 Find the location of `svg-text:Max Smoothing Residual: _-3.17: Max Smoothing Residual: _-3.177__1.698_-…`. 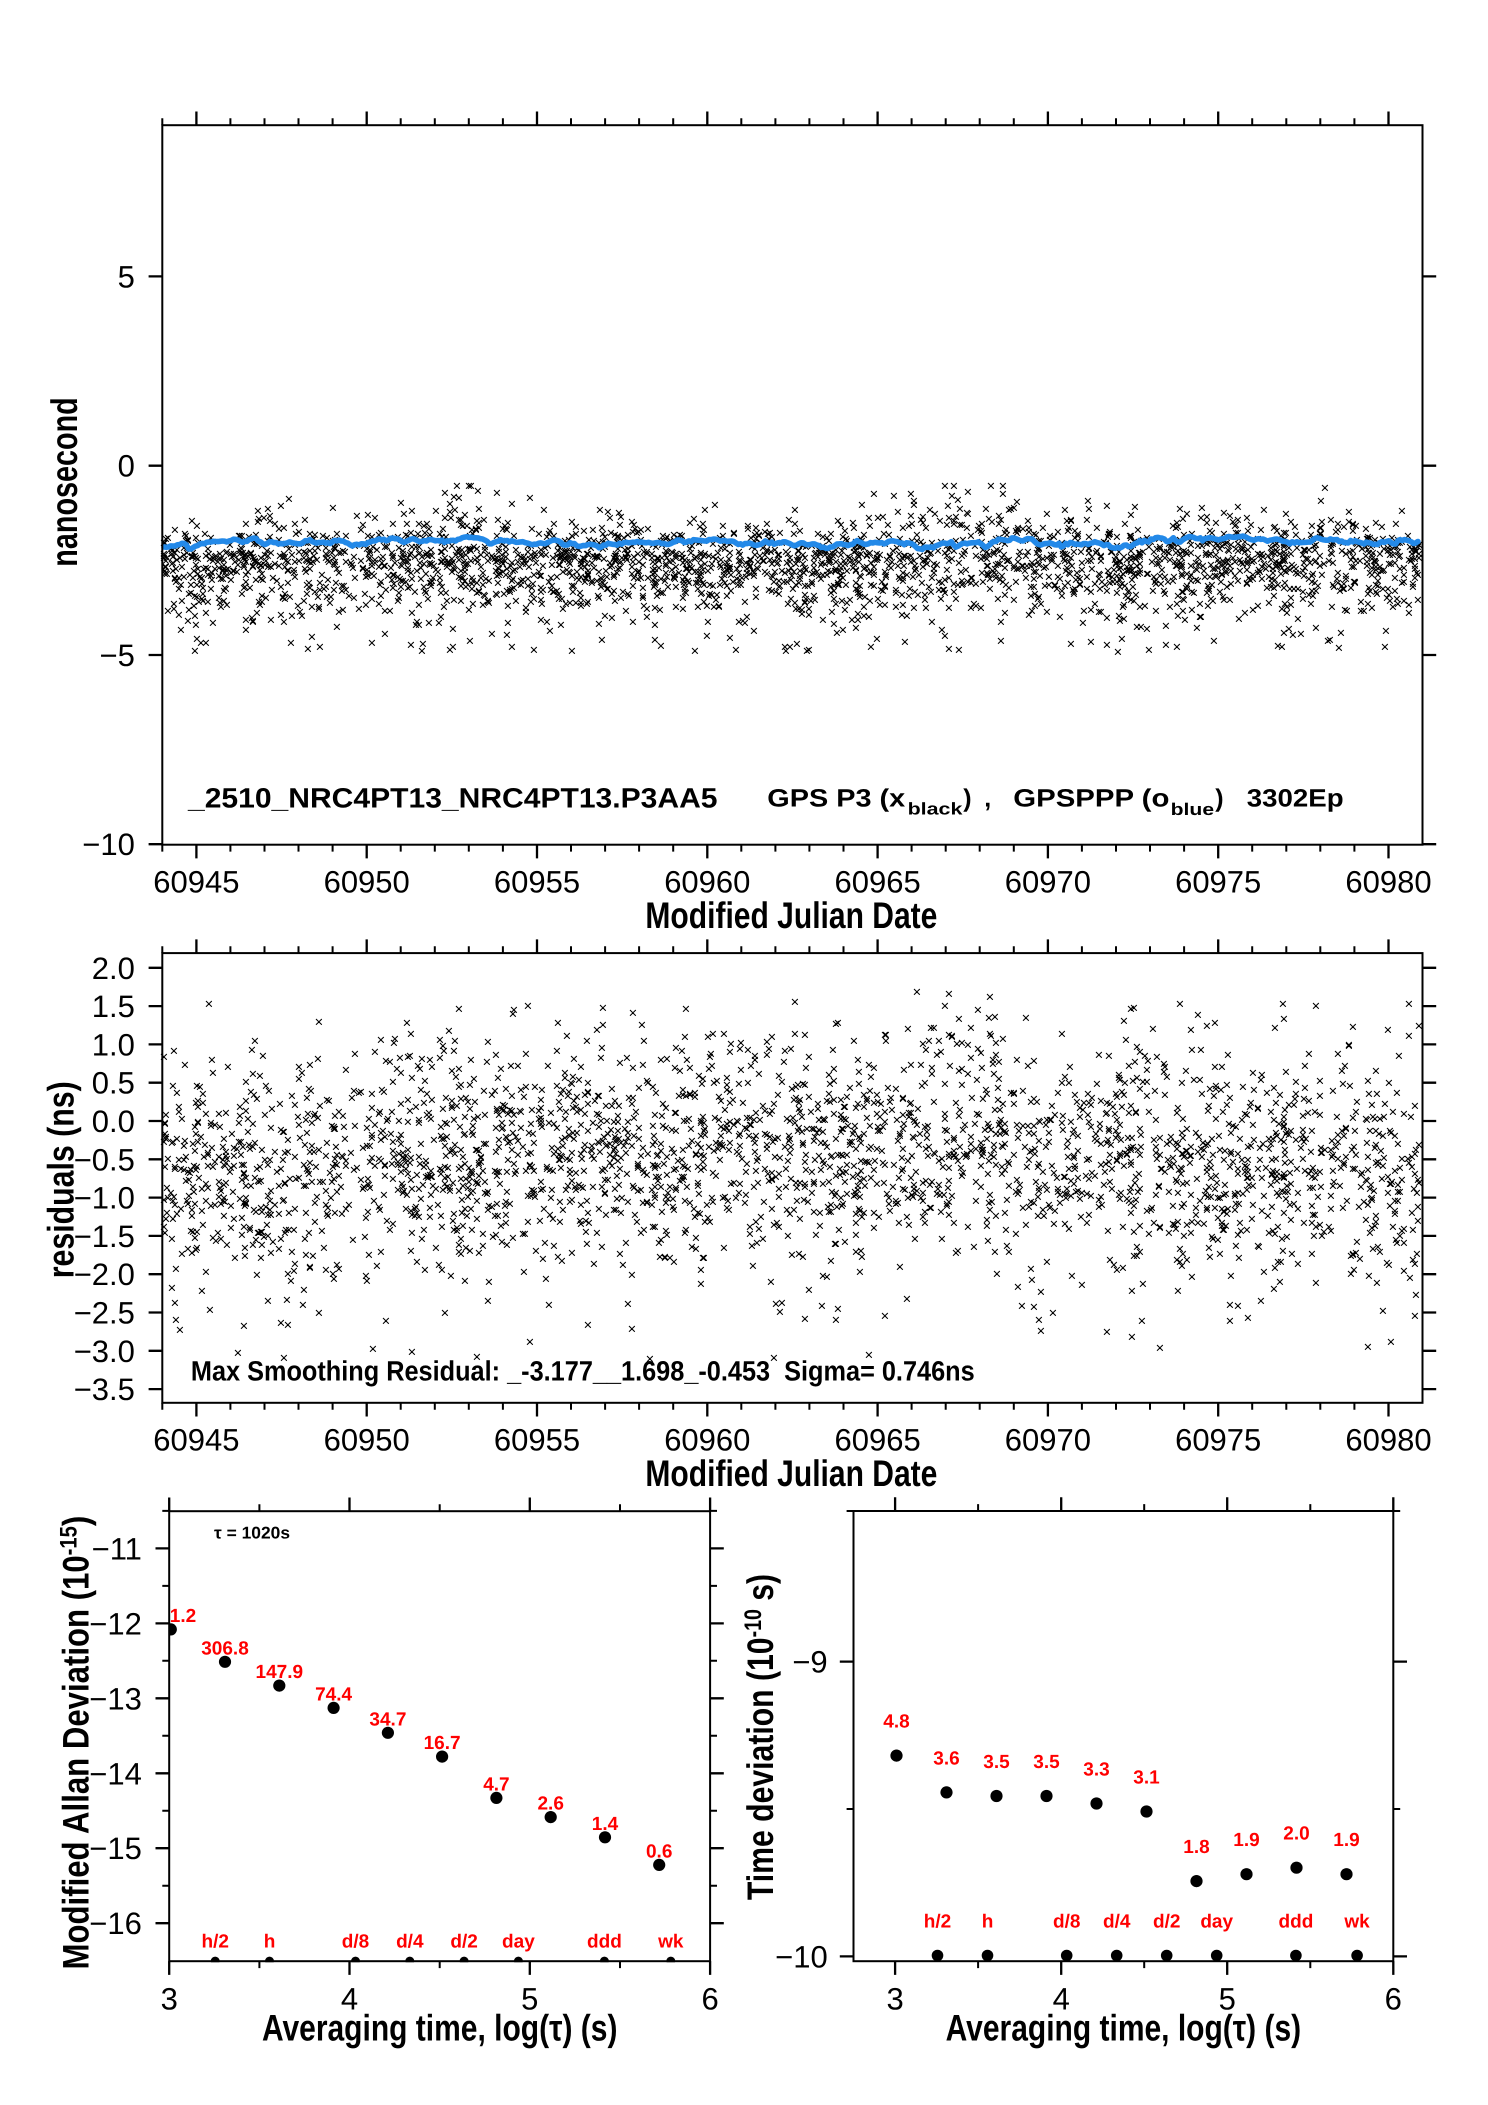

svg-text:Max Smoothing Residual: _-3.17: Max Smoothing Residual: _-3.177__1.698_-… is located at coordinates (583, 1370).